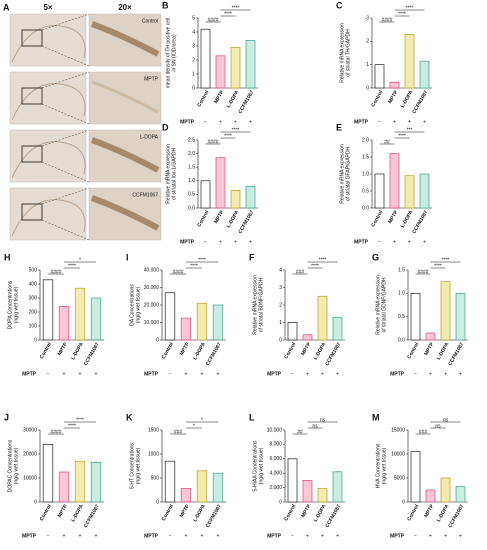 This screenshot has height=550, width=487. I want to click on y-tick-label: 2, so click(367, 42).